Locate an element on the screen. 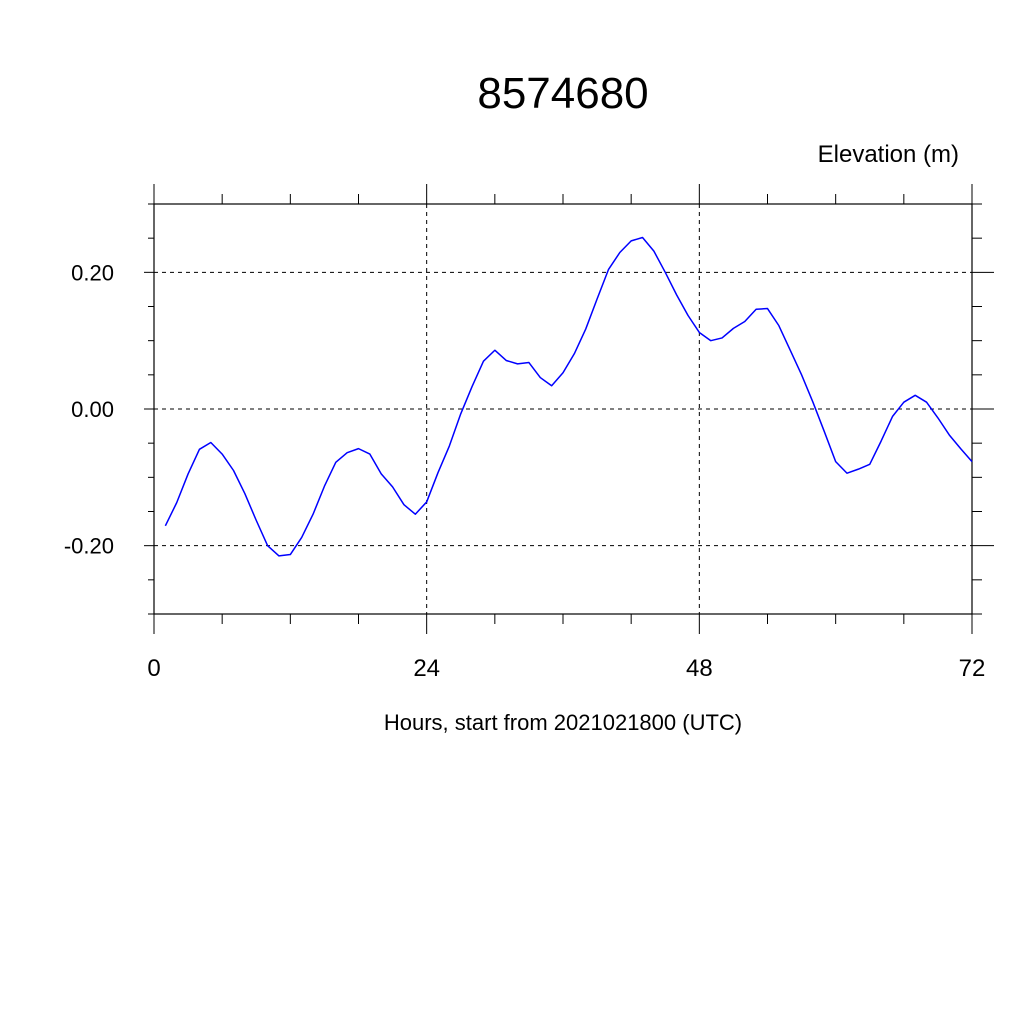  y-tick-label: 0.00 is located at coordinates (92, 409).